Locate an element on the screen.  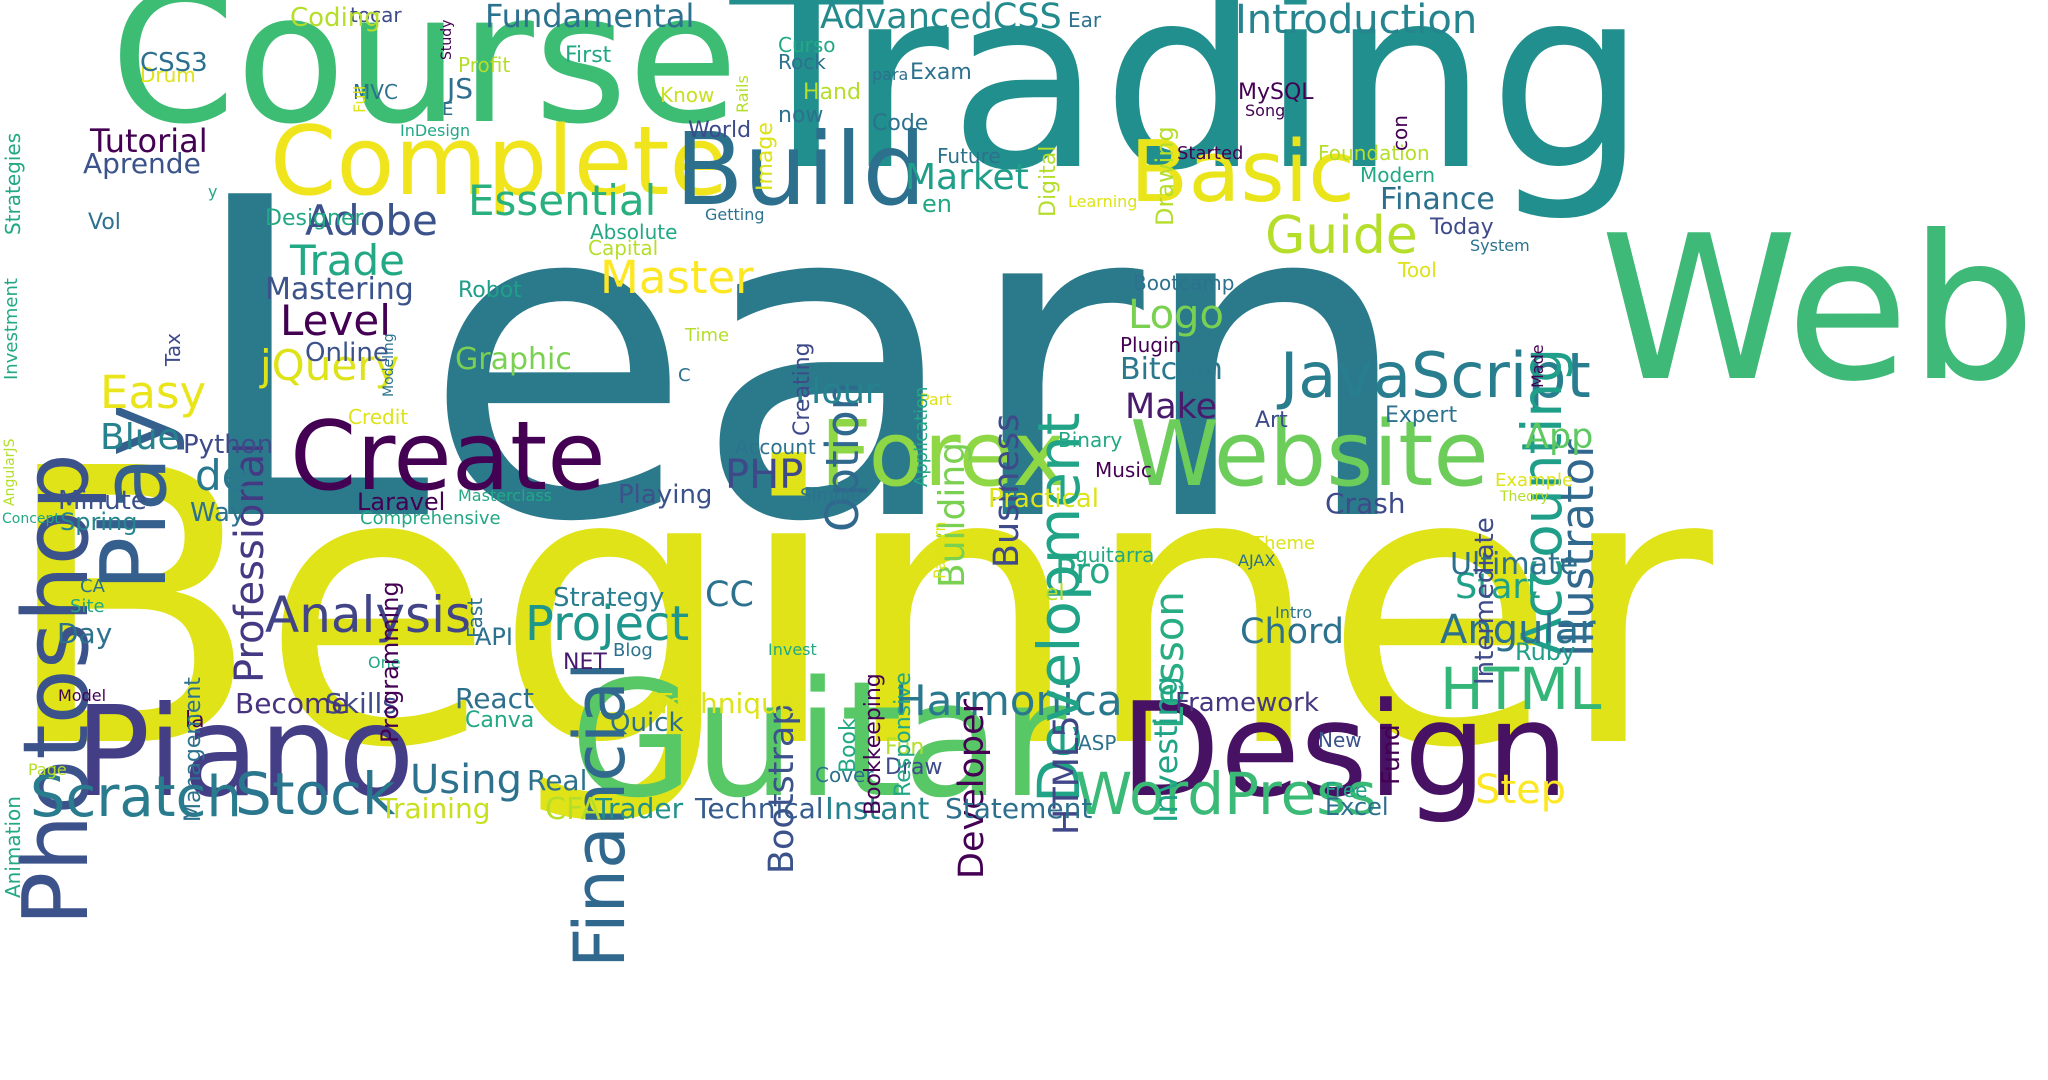
word-php: PHP is located at coordinates (764, 475).